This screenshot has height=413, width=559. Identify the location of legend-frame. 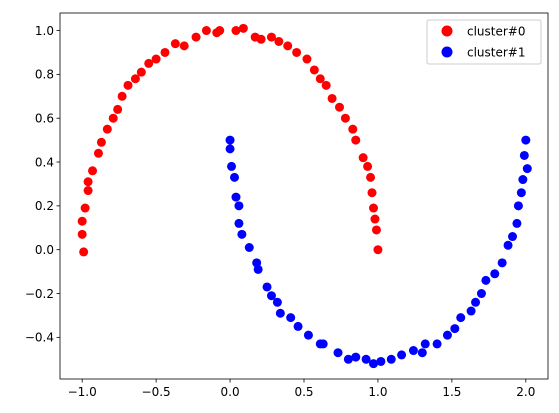
(484, 42).